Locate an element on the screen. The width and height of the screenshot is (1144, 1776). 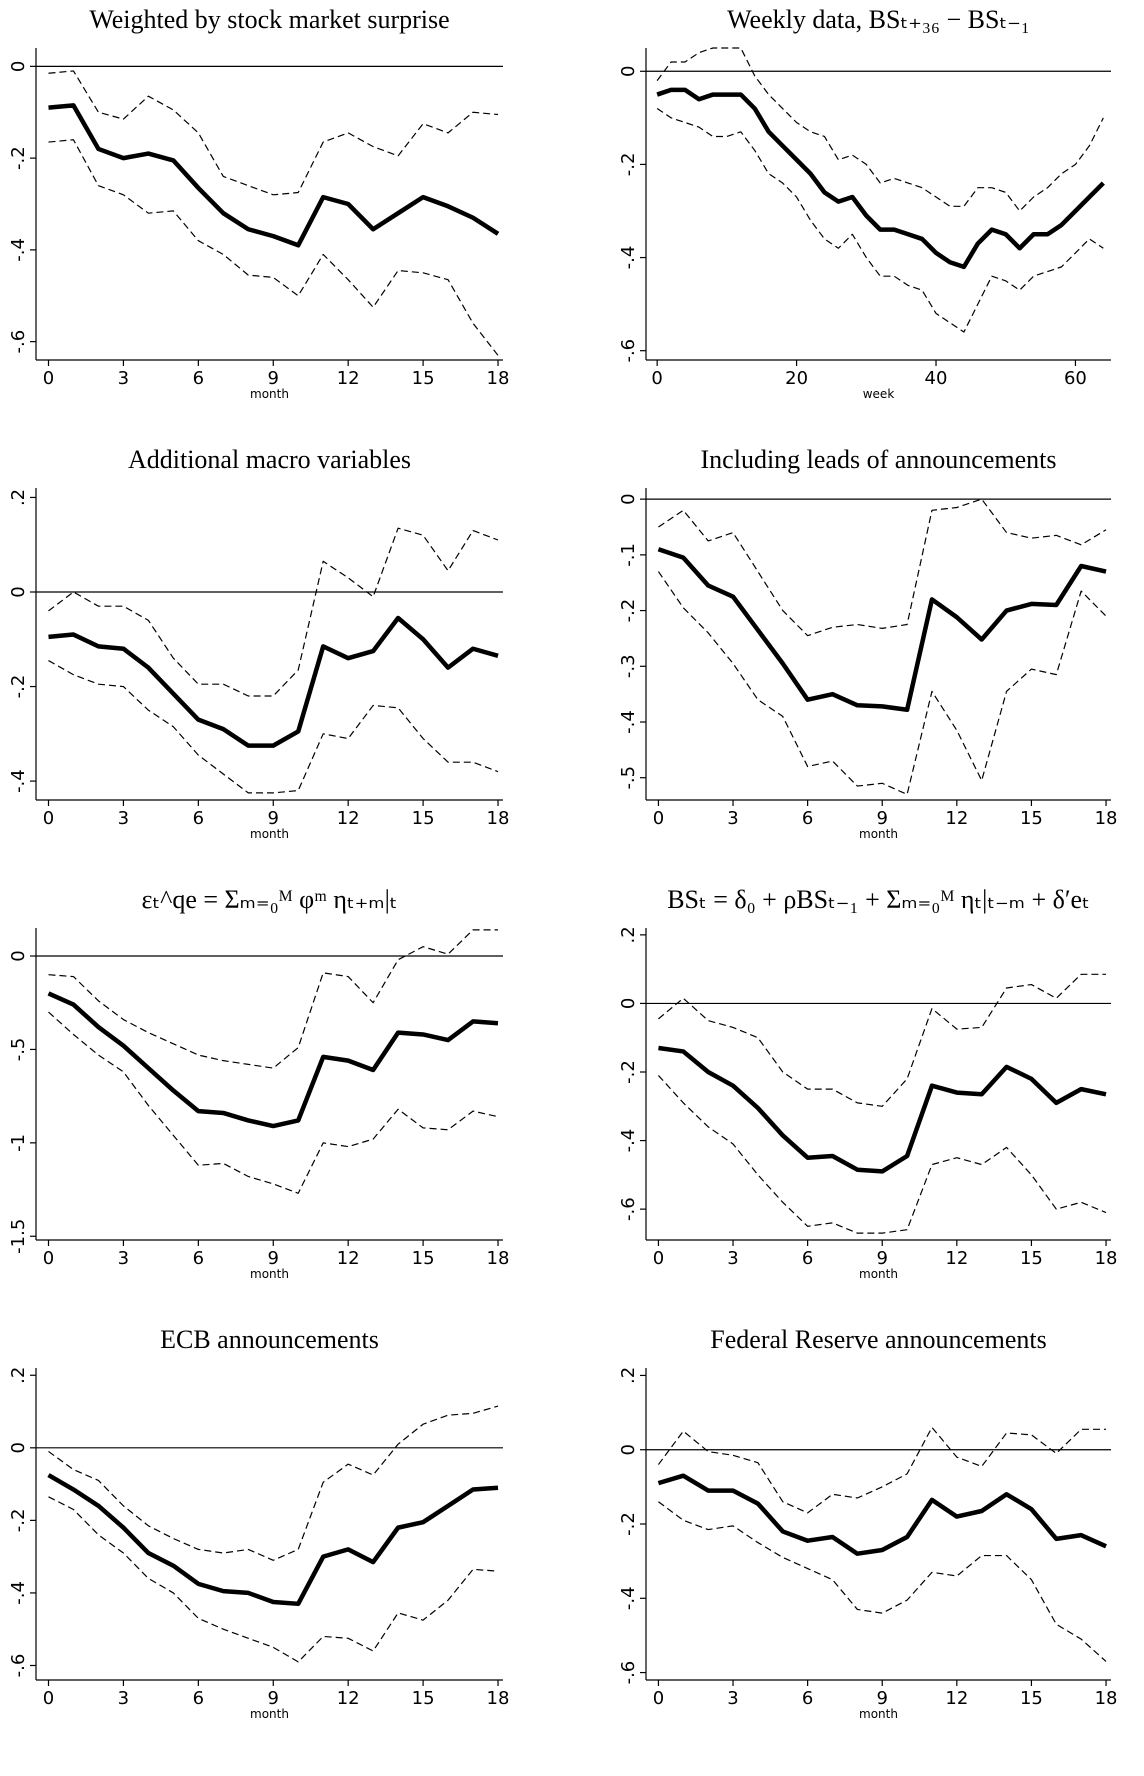
chart-title: Weekly data, BSₜ₊₃₆ − BSₜ₋₁ is located at coordinates (878, 19).